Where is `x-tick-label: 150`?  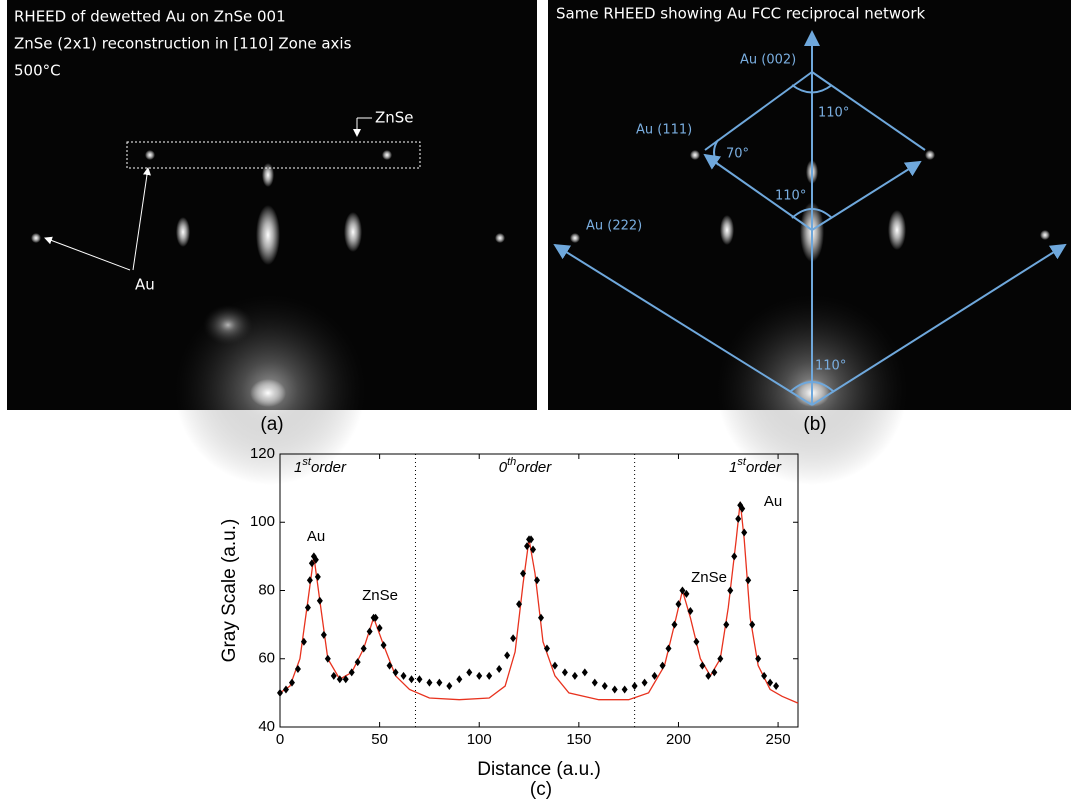 x-tick-label: 150 is located at coordinates (578, 739).